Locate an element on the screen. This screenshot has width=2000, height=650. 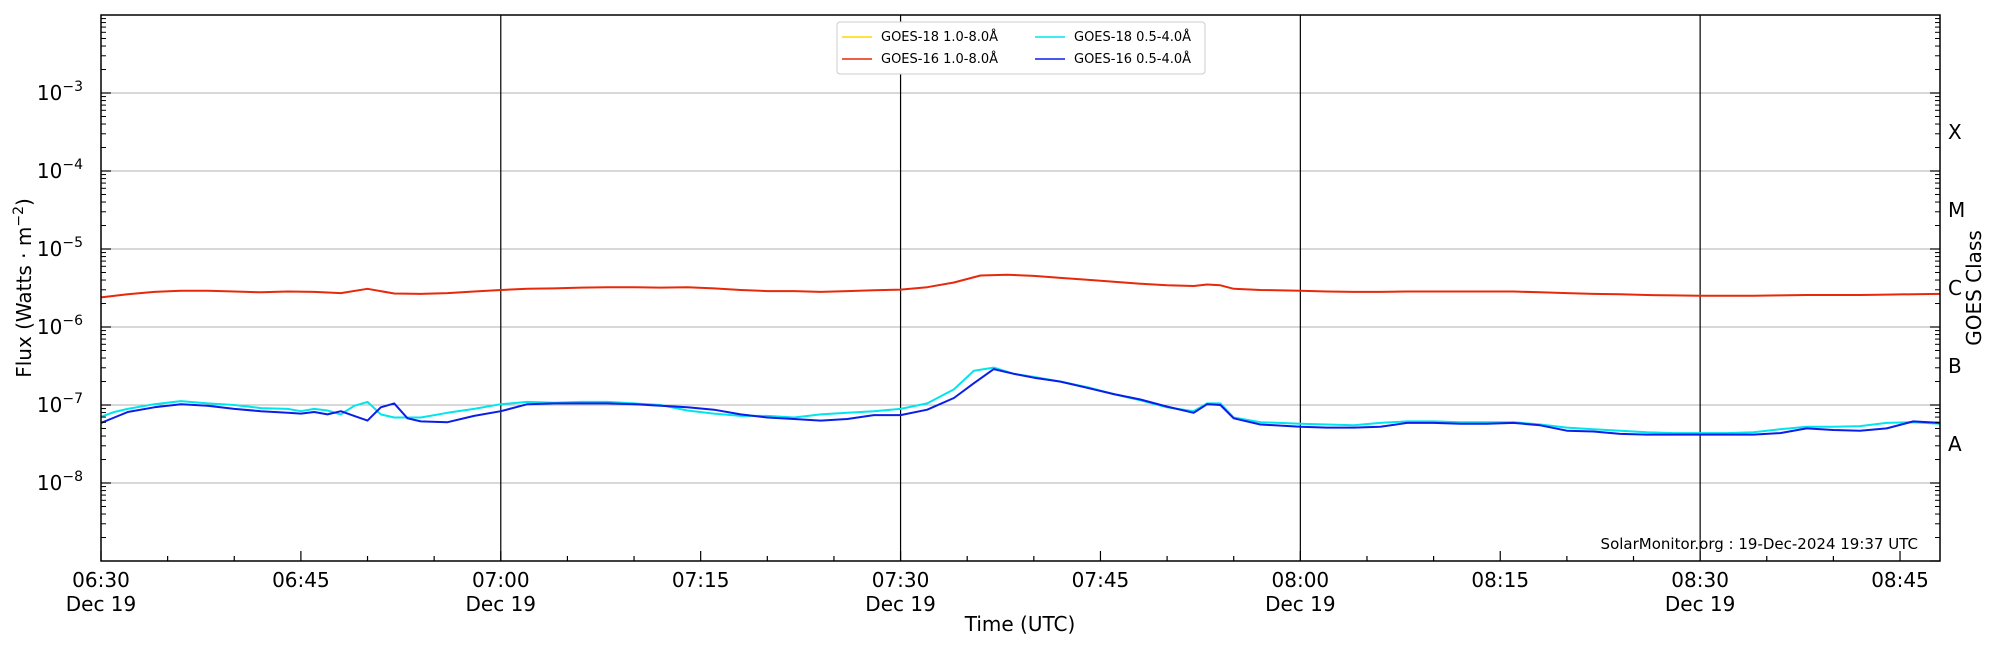
y-tick-exponent: −4 is located at coordinates (72, 165).